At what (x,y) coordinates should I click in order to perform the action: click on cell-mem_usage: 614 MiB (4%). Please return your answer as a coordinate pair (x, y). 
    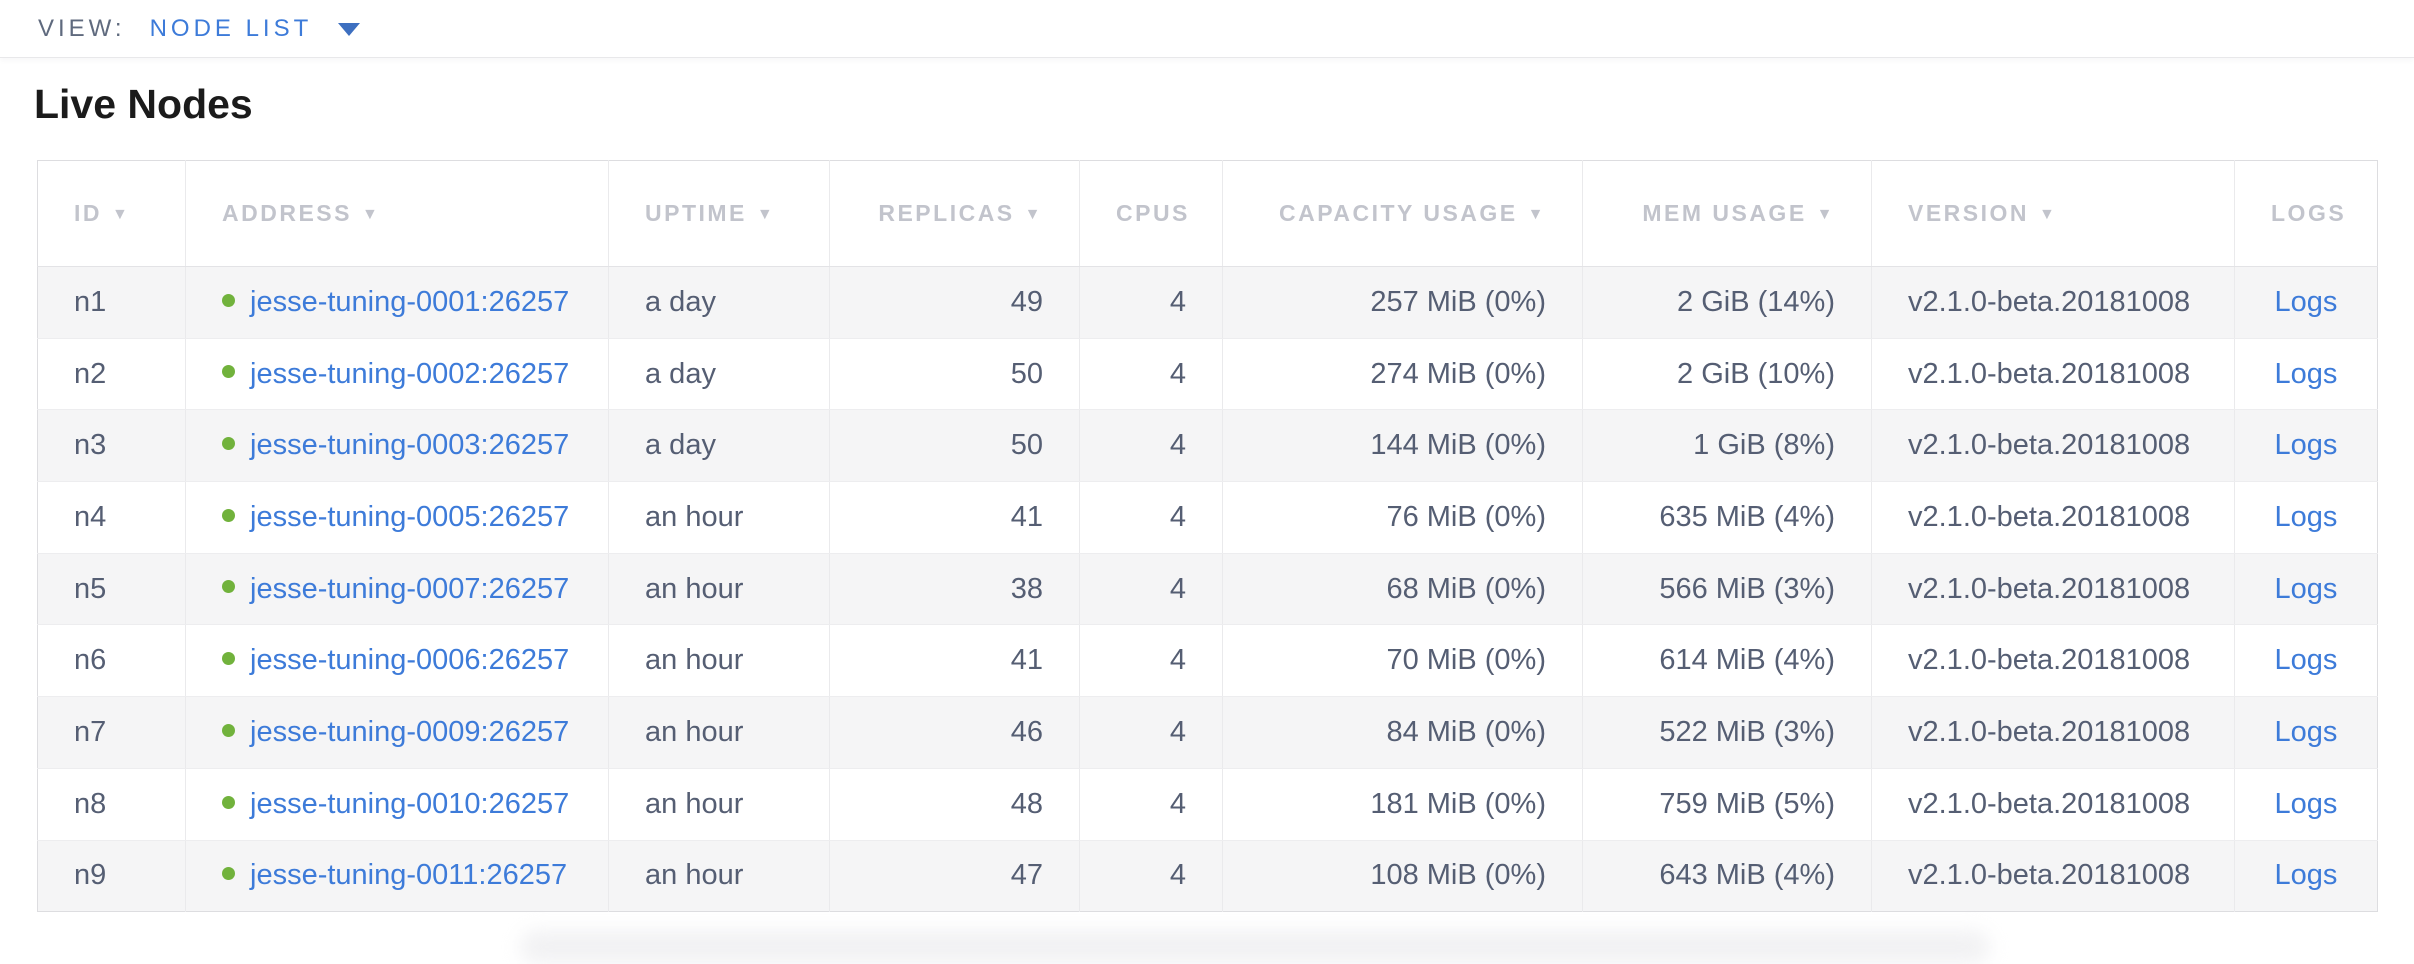
    Looking at the image, I should click on (1727, 661).